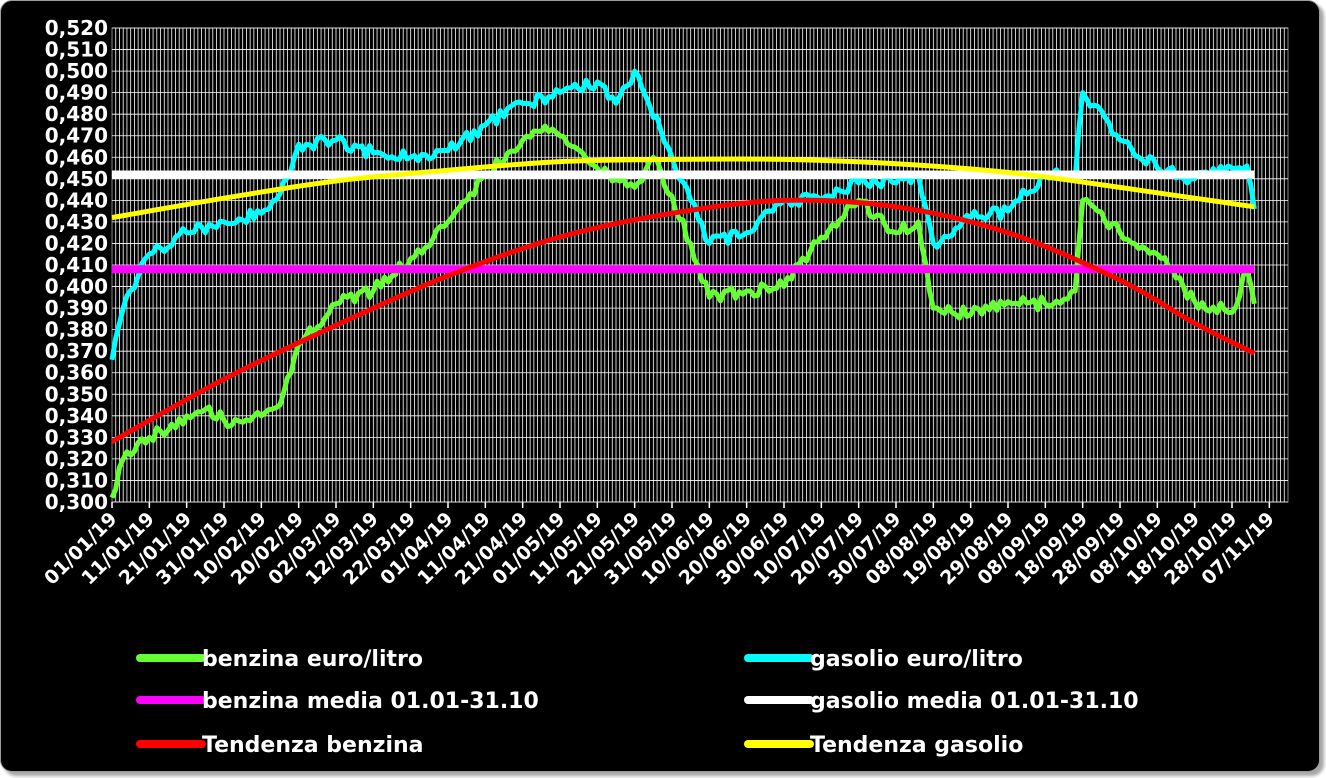  What do you see at coordinates (76, 243) in the screenshot?
I see `y-tick-label: 0,420` at bounding box center [76, 243].